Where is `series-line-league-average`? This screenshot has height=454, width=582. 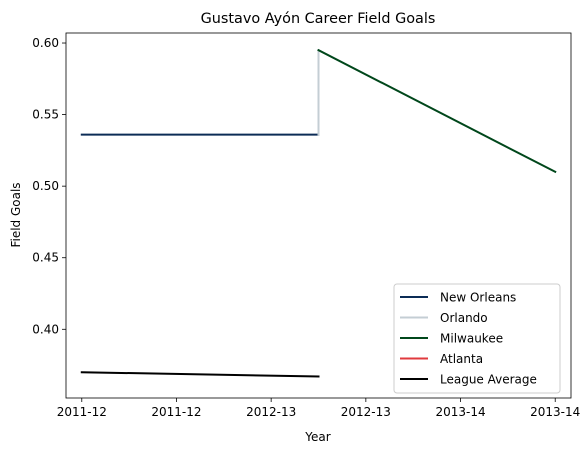 series-line-league-average is located at coordinates (200, 374).